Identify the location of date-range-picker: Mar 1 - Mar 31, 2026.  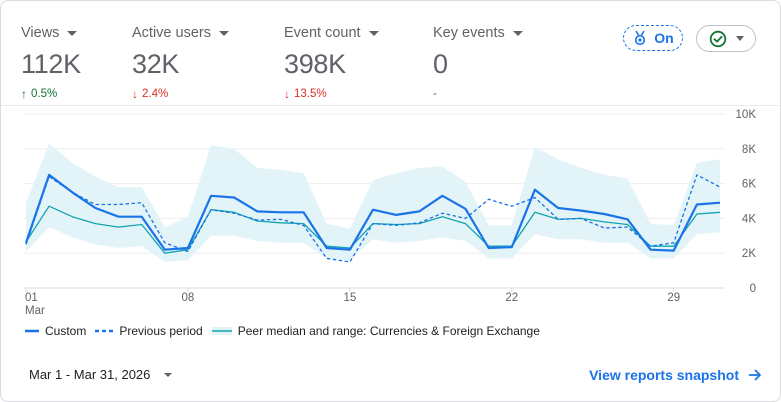
(101, 374).